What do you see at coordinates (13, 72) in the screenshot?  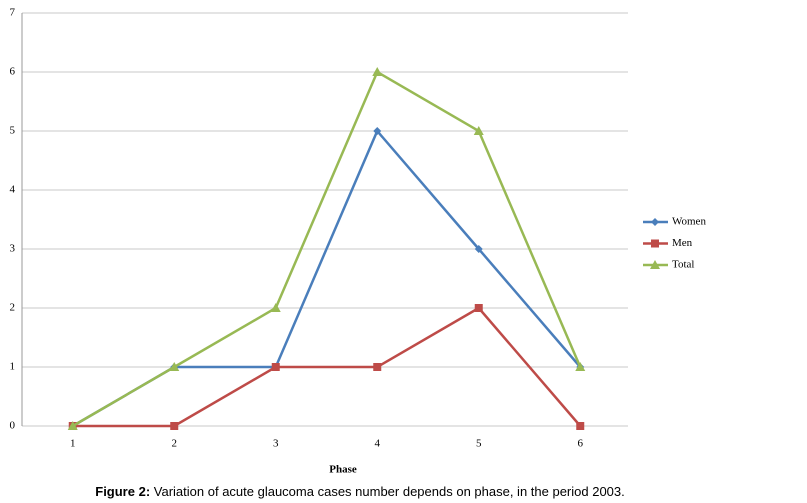 I see `y-tick-label: 6` at bounding box center [13, 72].